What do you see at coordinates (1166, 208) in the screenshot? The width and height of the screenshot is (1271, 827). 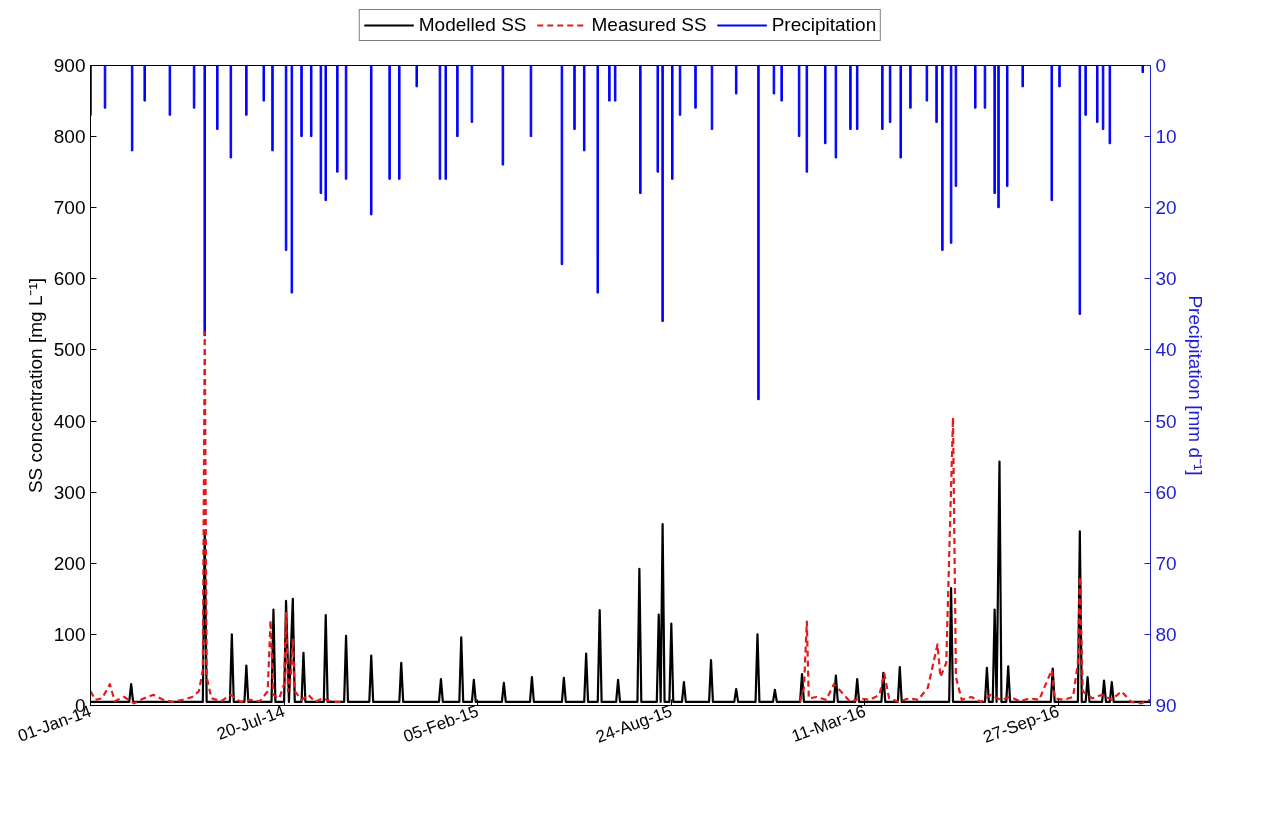 I see `y2-tick-label: 20` at bounding box center [1166, 208].